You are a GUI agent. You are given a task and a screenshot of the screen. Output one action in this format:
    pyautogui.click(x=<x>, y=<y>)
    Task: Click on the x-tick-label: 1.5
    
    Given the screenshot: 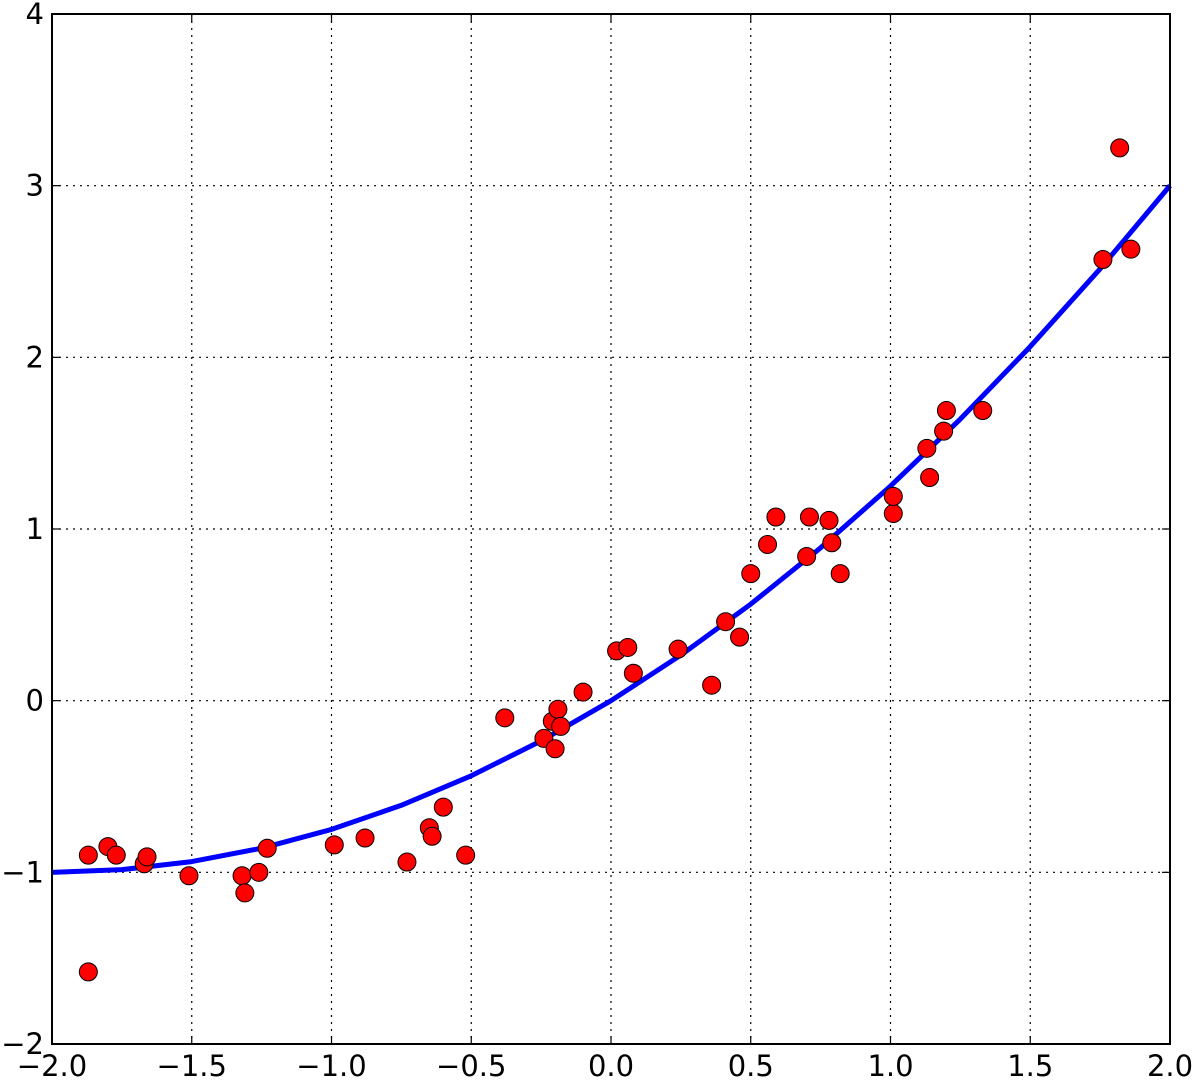 What is the action you would take?
    pyautogui.click(x=1030, y=1066)
    